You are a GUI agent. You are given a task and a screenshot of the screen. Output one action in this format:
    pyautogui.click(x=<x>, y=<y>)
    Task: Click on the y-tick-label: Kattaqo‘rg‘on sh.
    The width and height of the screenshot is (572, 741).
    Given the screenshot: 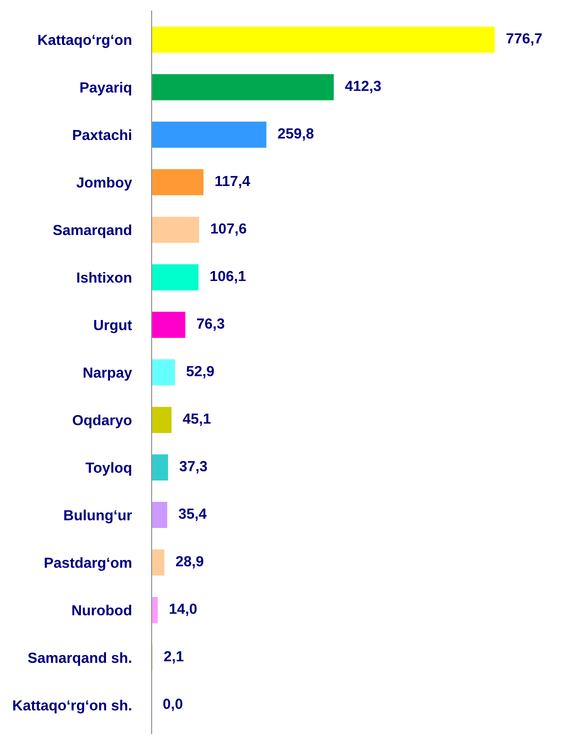 What is the action you would take?
    pyautogui.click(x=72, y=707)
    